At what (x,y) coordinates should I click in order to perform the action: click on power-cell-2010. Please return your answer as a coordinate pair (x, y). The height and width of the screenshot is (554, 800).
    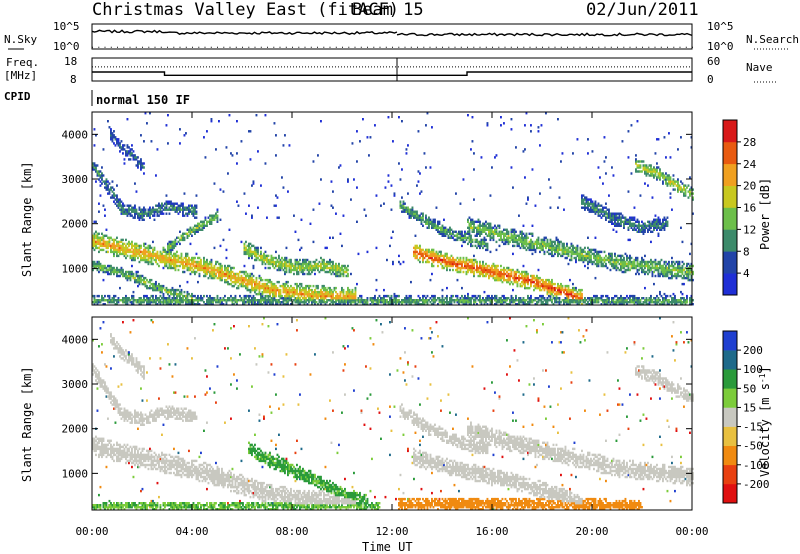
    Looking at the image, I should click on (264, 286).